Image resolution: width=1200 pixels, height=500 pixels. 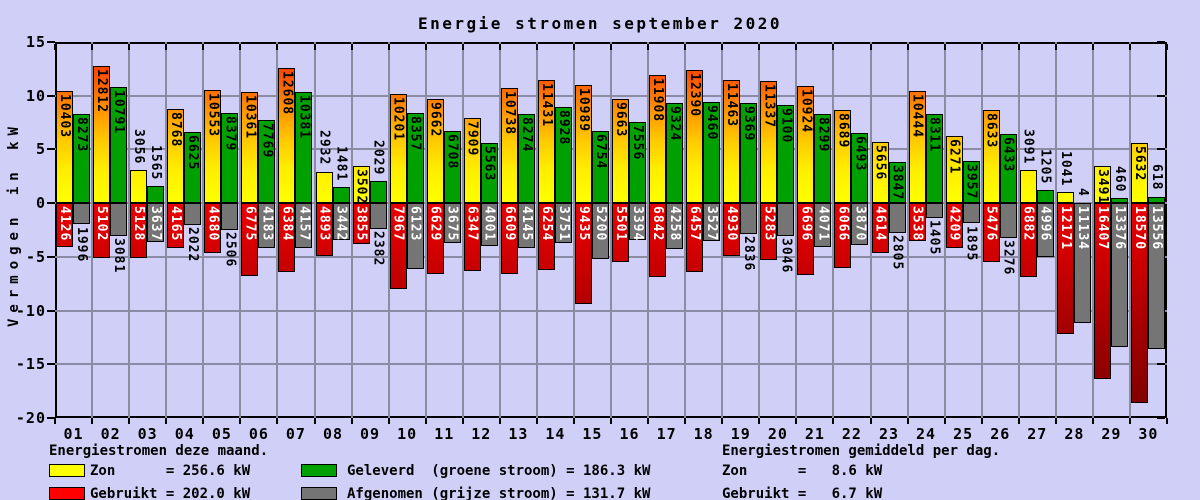 I want to click on bar-label-zon-11: 9662, so click(x=435, y=120).